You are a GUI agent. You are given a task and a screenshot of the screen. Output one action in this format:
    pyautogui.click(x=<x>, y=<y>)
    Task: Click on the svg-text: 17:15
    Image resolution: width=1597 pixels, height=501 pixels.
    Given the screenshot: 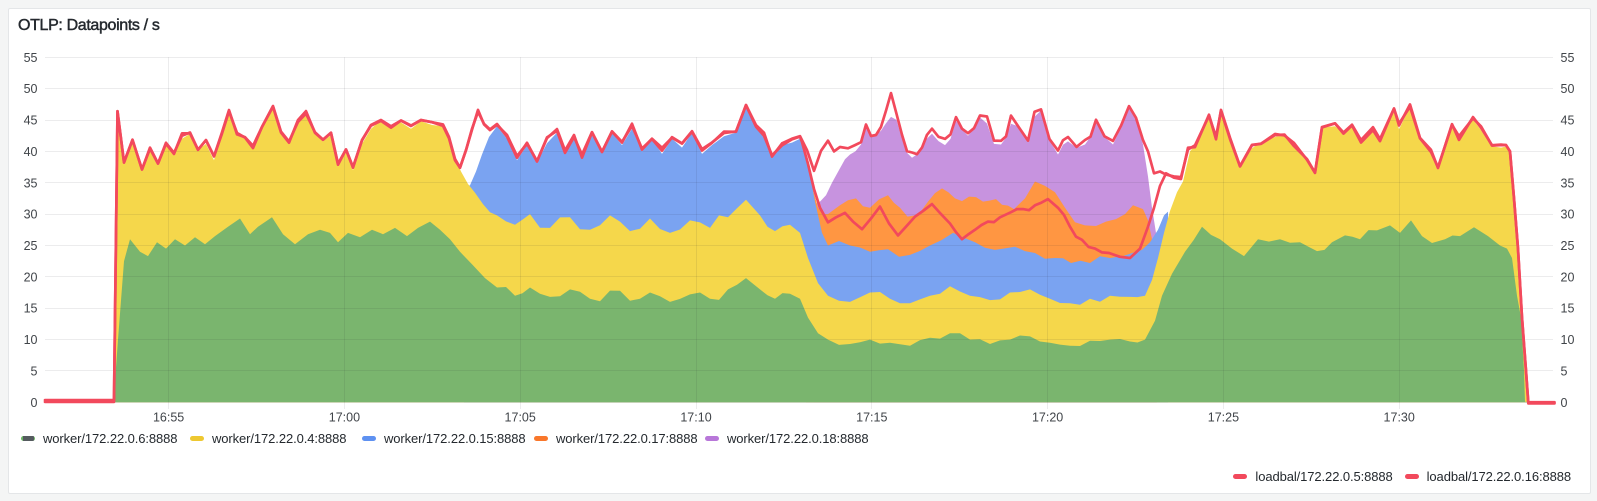 What is the action you would take?
    pyautogui.click(x=871, y=418)
    